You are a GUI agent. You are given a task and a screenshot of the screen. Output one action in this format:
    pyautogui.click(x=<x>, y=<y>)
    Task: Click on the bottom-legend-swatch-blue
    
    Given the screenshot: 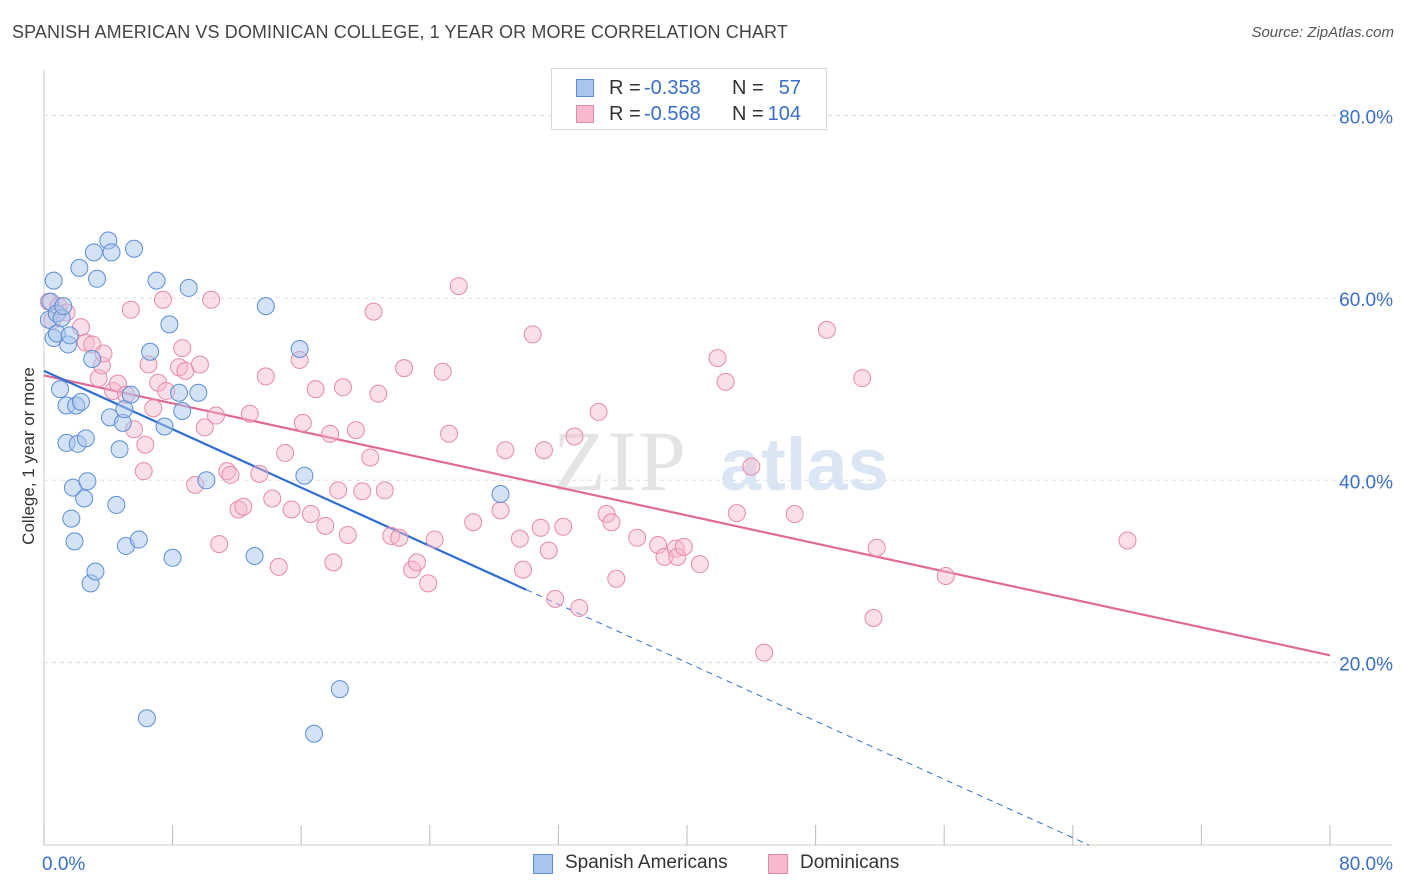 What is the action you would take?
    pyautogui.click(x=543, y=864)
    